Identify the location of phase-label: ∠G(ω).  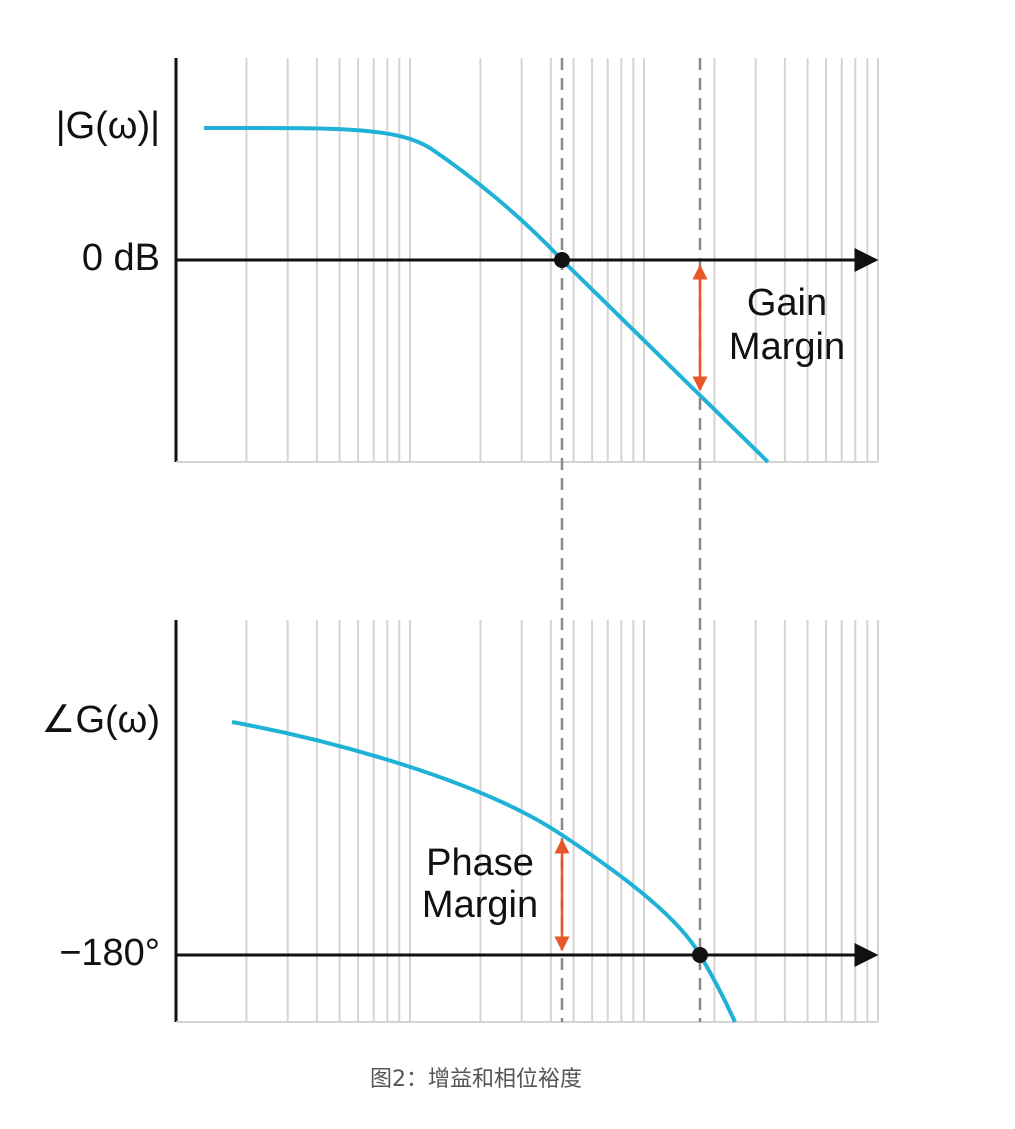
(100, 720).